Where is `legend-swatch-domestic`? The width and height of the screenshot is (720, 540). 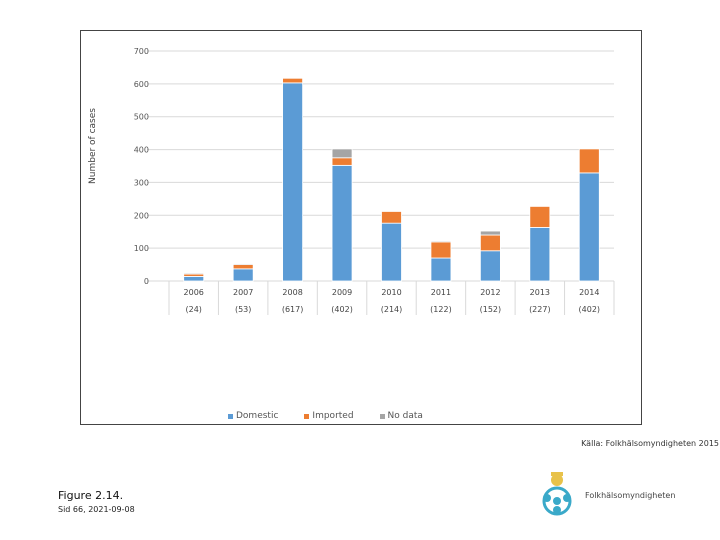
legend-swatch-domestic is located at coordinates (230, 416).